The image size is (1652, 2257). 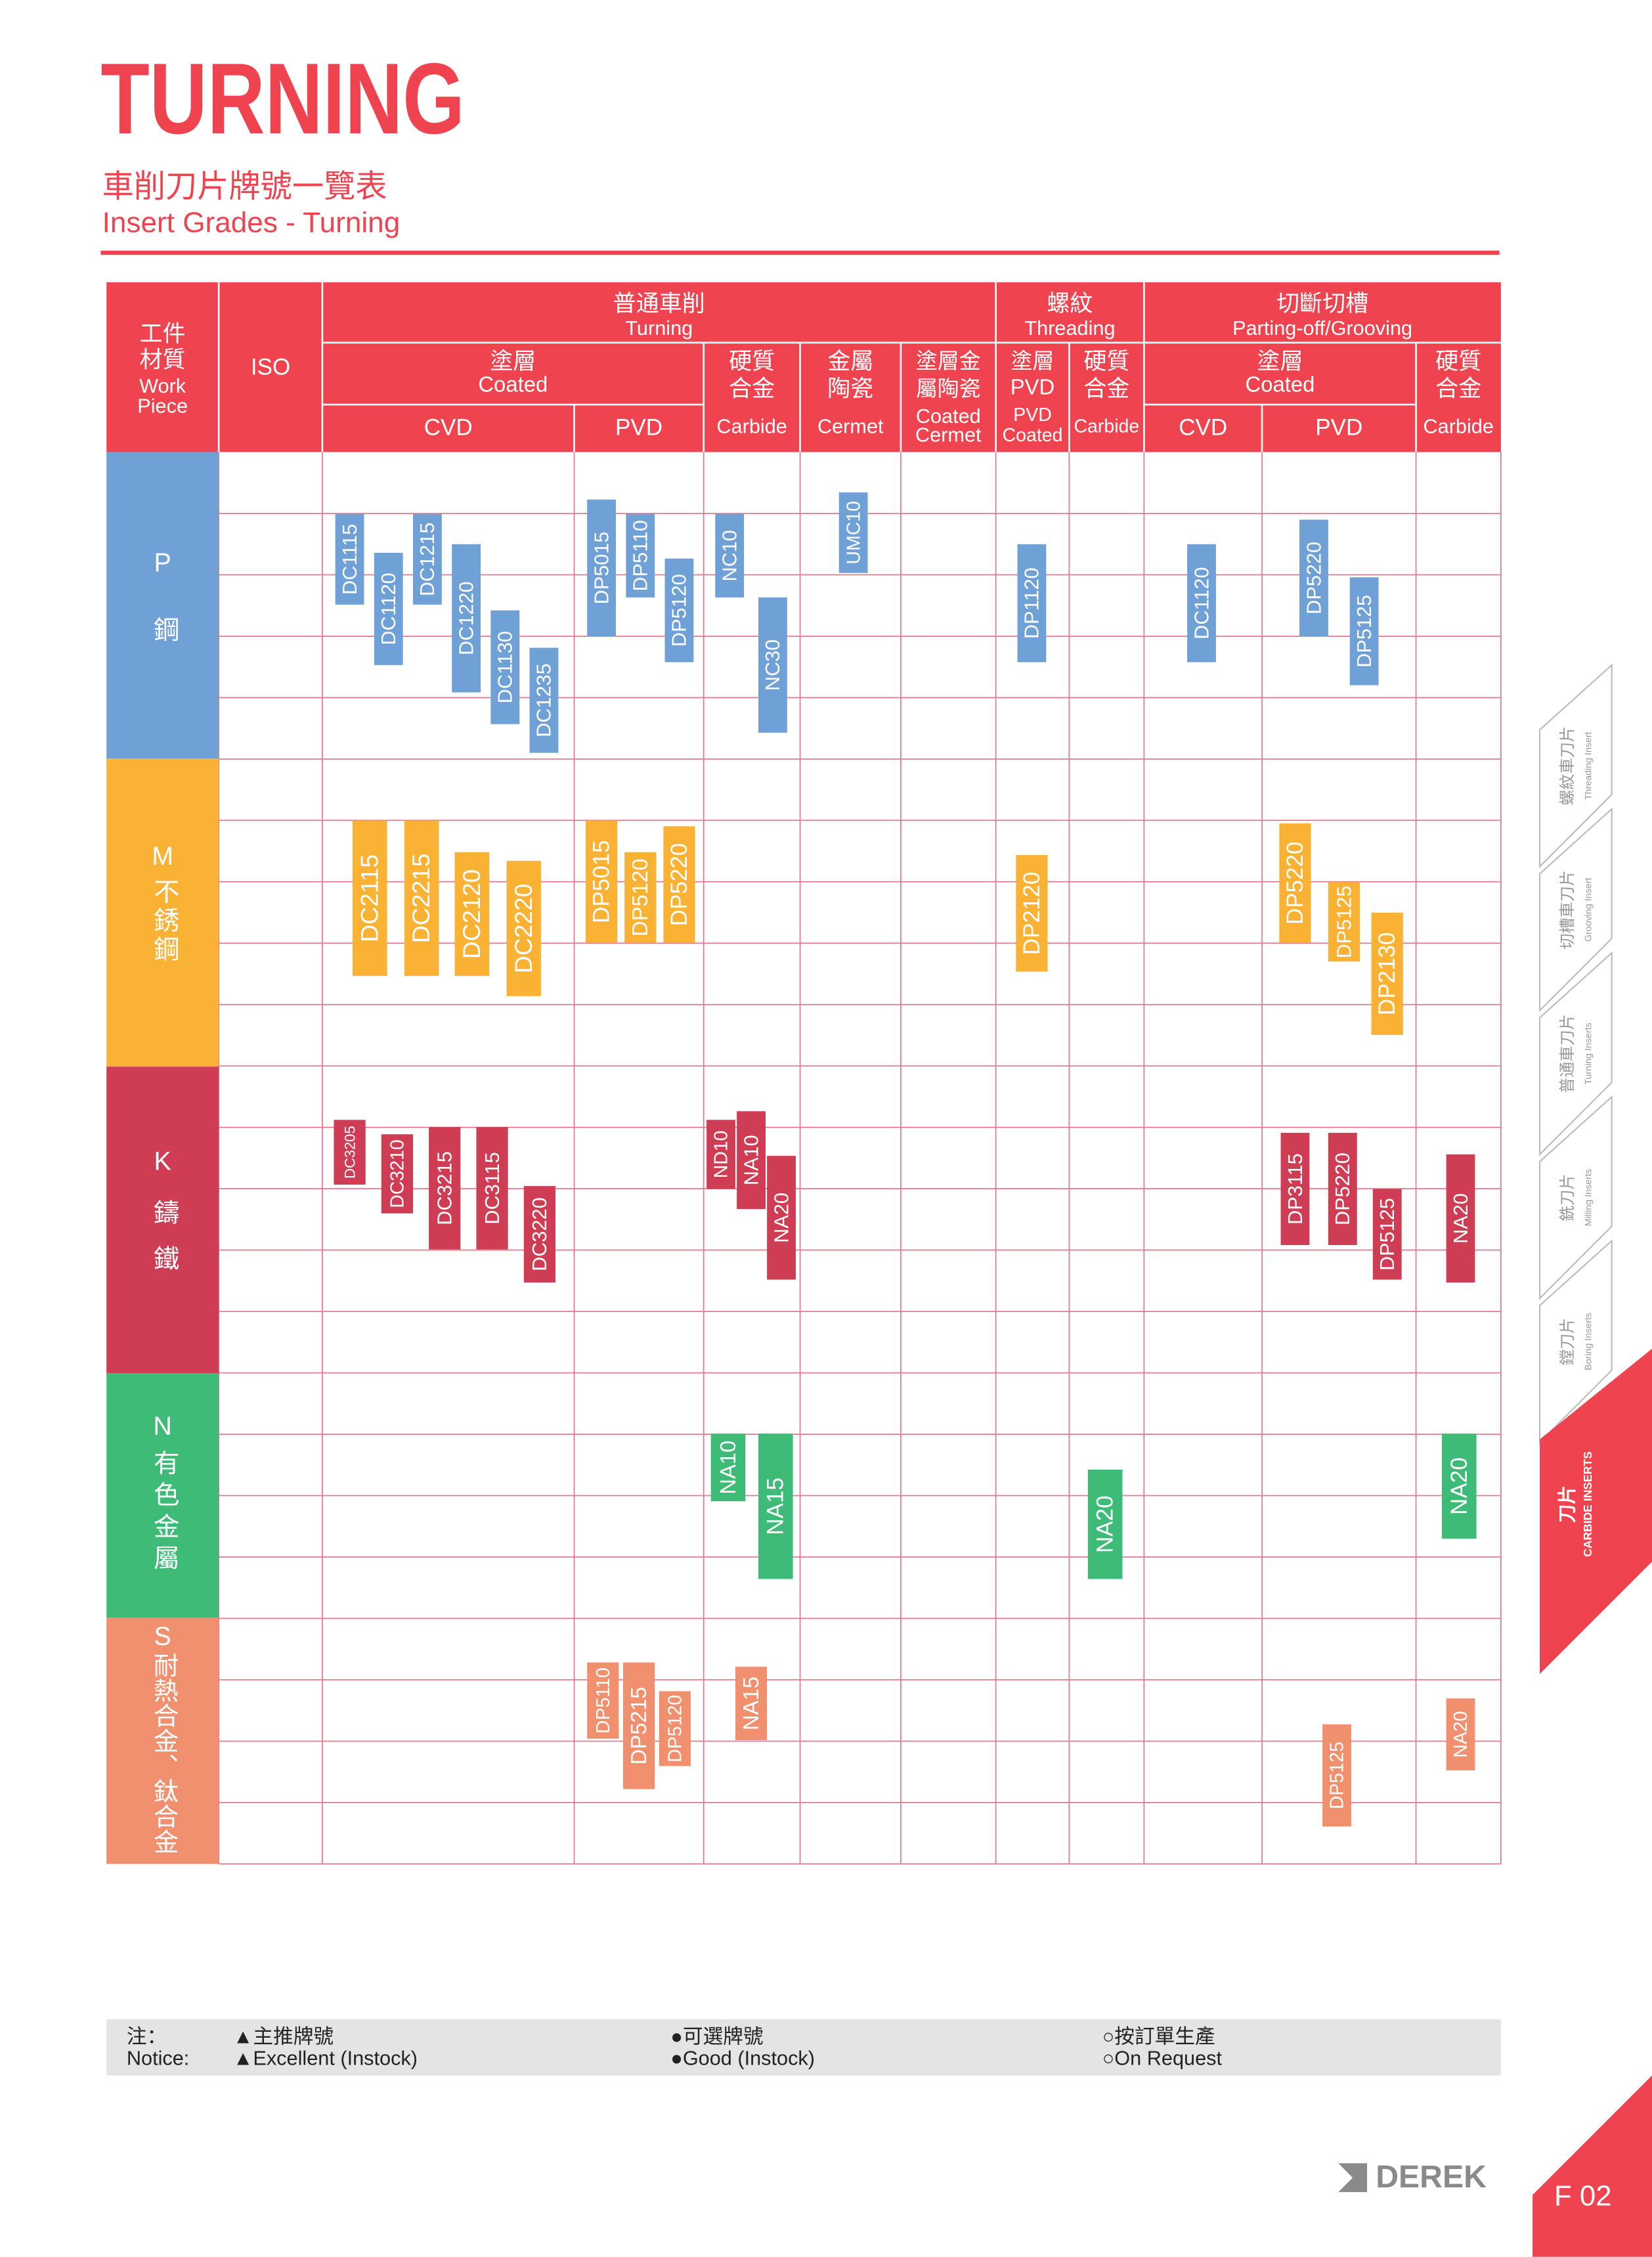 What do you see at coordinates (544, 700) in the screenshot?
I see `grade-label: DC1235` at bounding box center [544, 700].